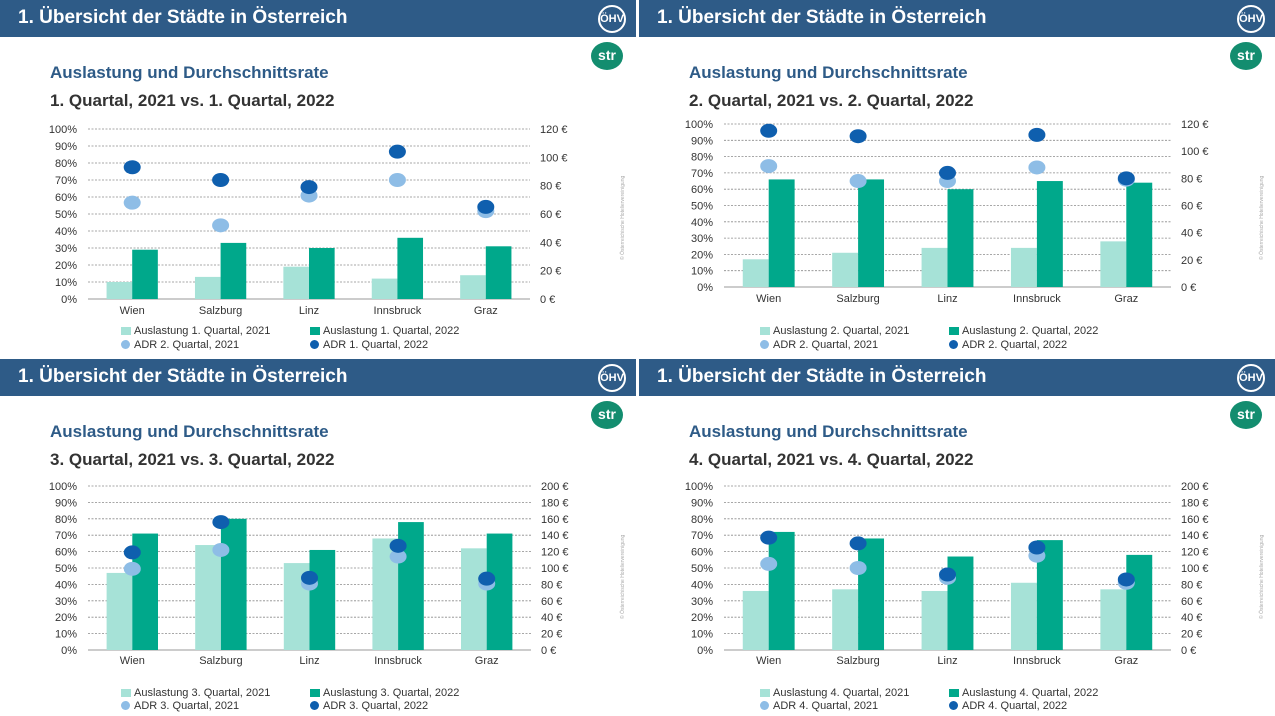 The image size is (1275, 716). I want to click on oehv-logo: ÖHV, so click(612, 19).